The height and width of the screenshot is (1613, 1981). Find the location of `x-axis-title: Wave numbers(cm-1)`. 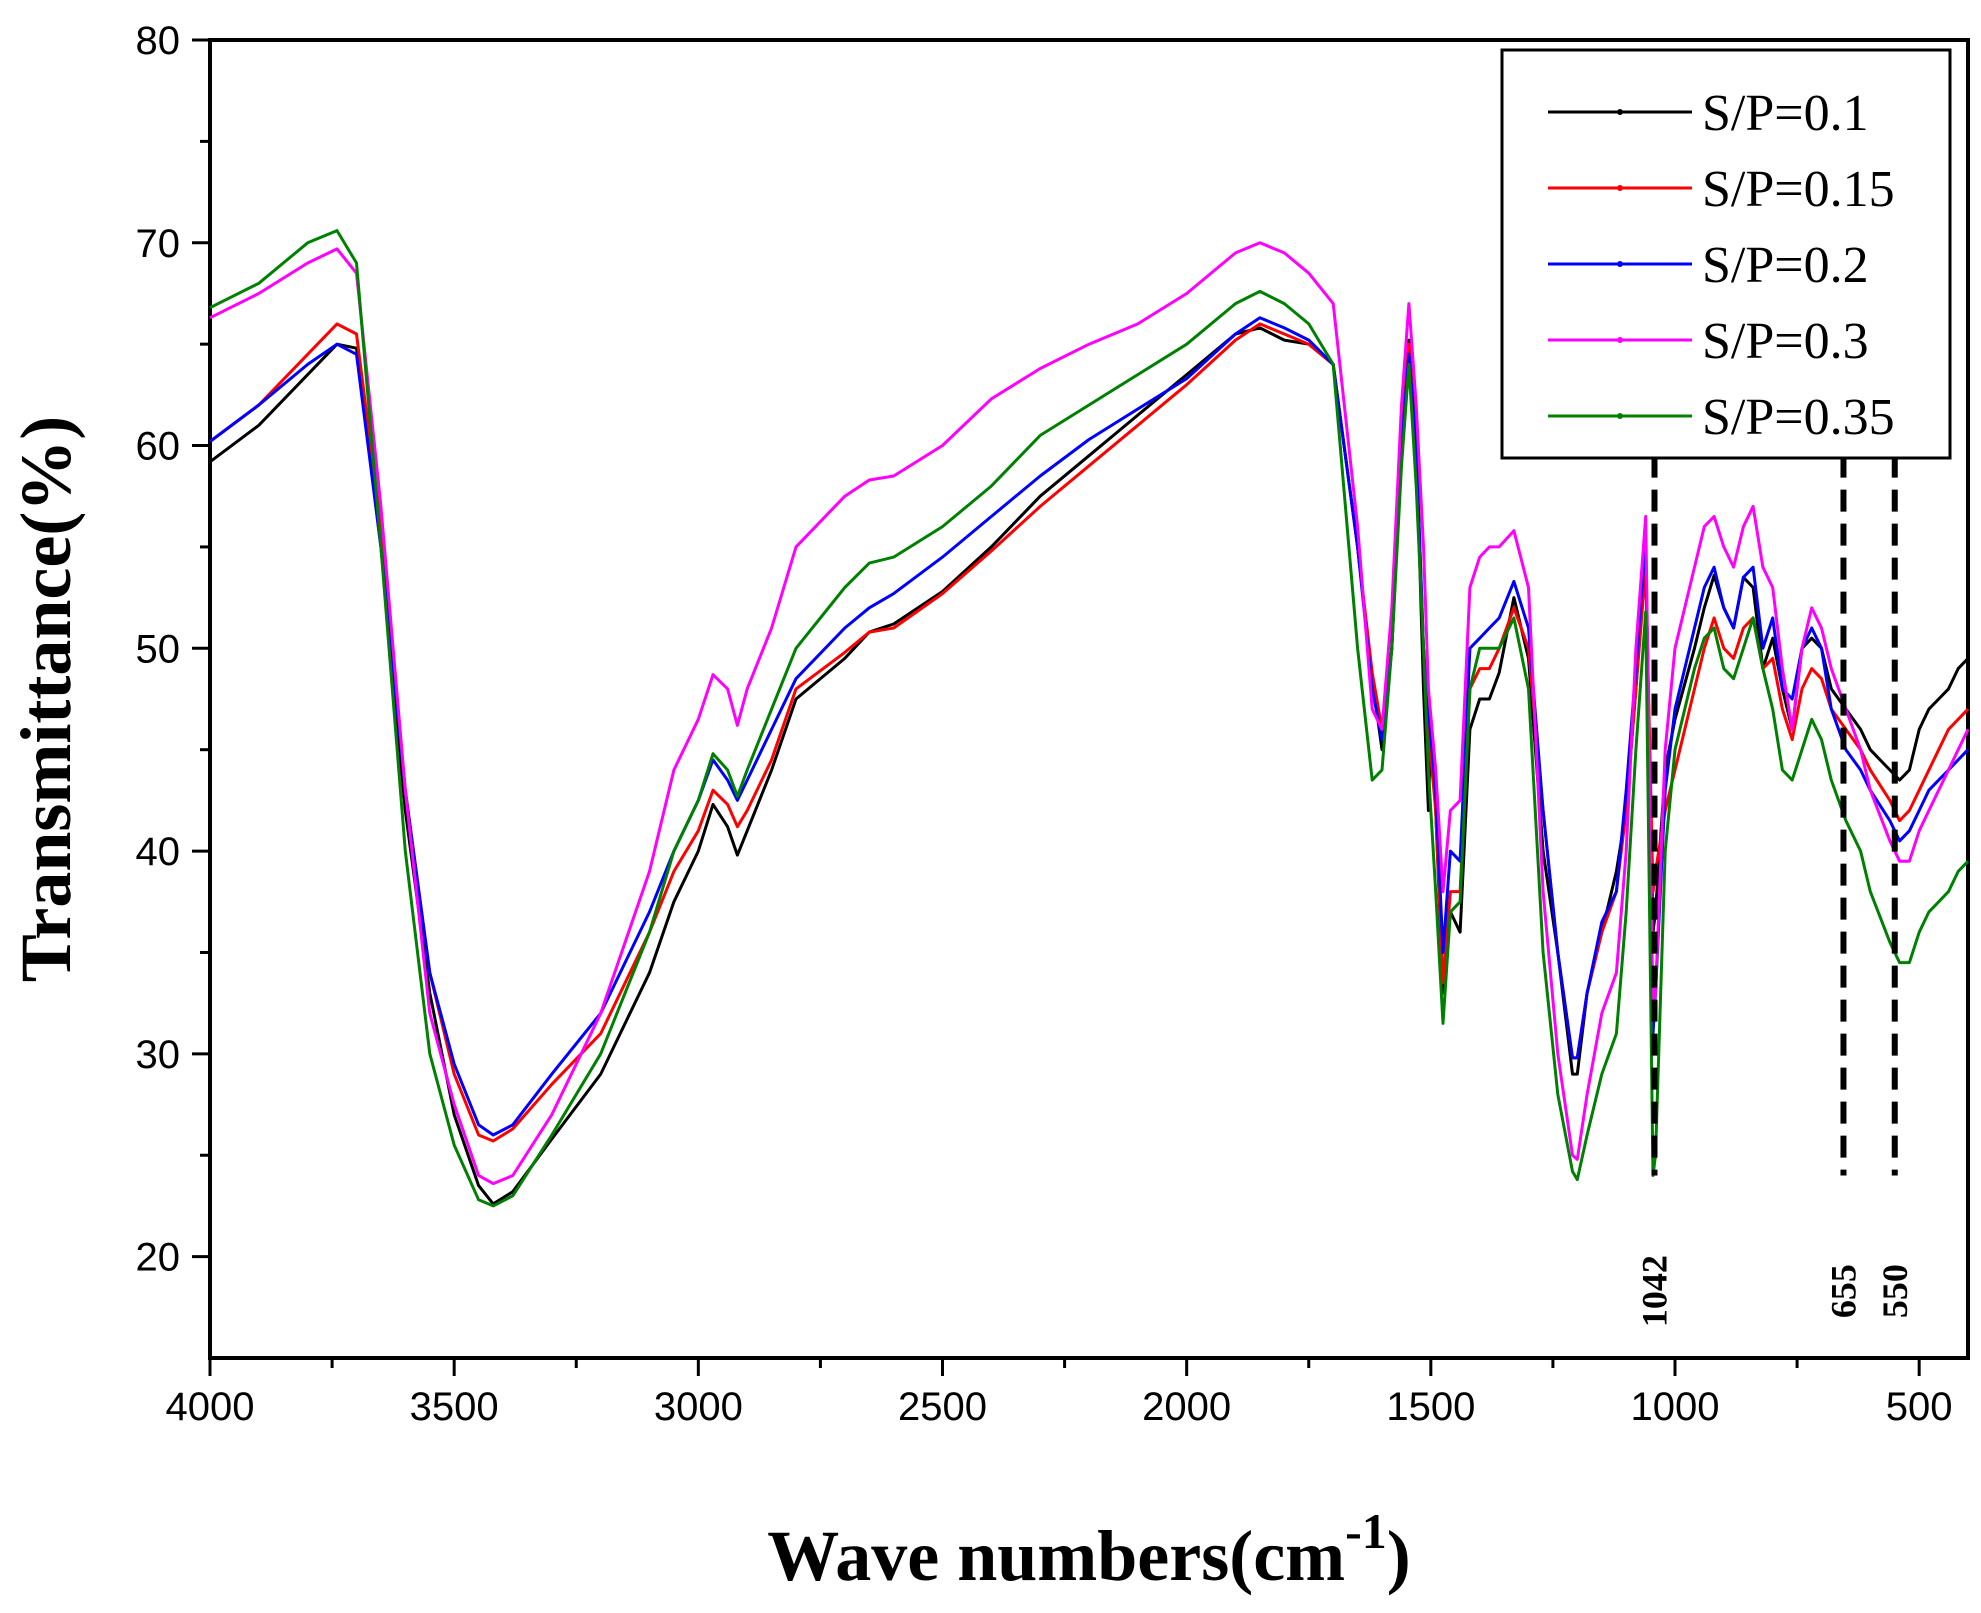

x-axis-title: Wave numbers(cm-1) is located at coordinates (1089, 1549).